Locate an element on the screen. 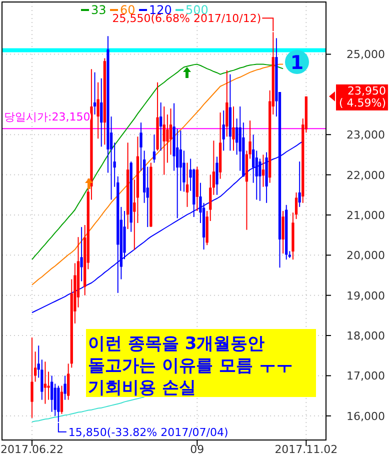  text: 23,950 ( 4.59%) is located at coordinates (362, 97).